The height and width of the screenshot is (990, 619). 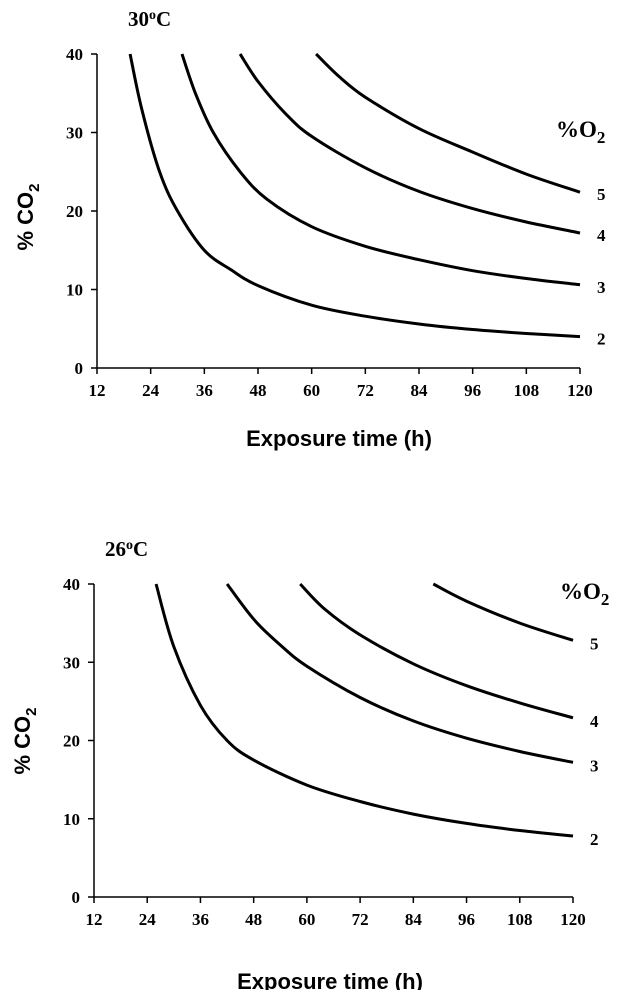 I want to click on temperature-label: 26oC, so click(x=126, y=549).